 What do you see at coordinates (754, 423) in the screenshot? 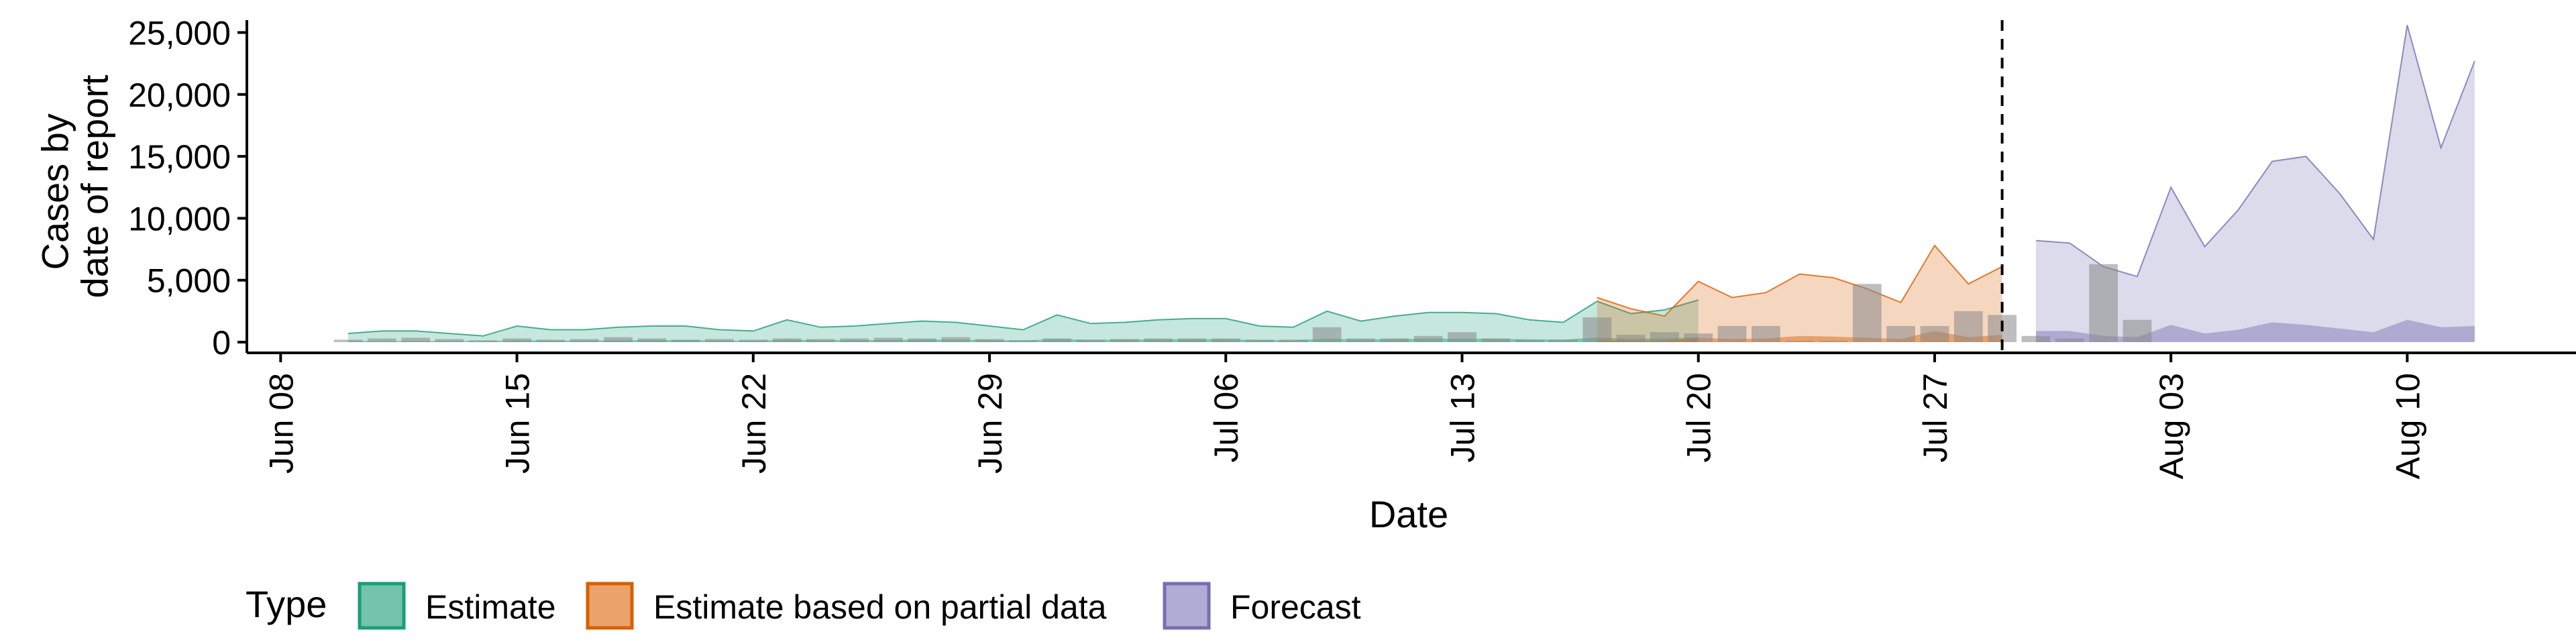
I see `x-tick-label: Jun 22` at bounding box center [754, 423].